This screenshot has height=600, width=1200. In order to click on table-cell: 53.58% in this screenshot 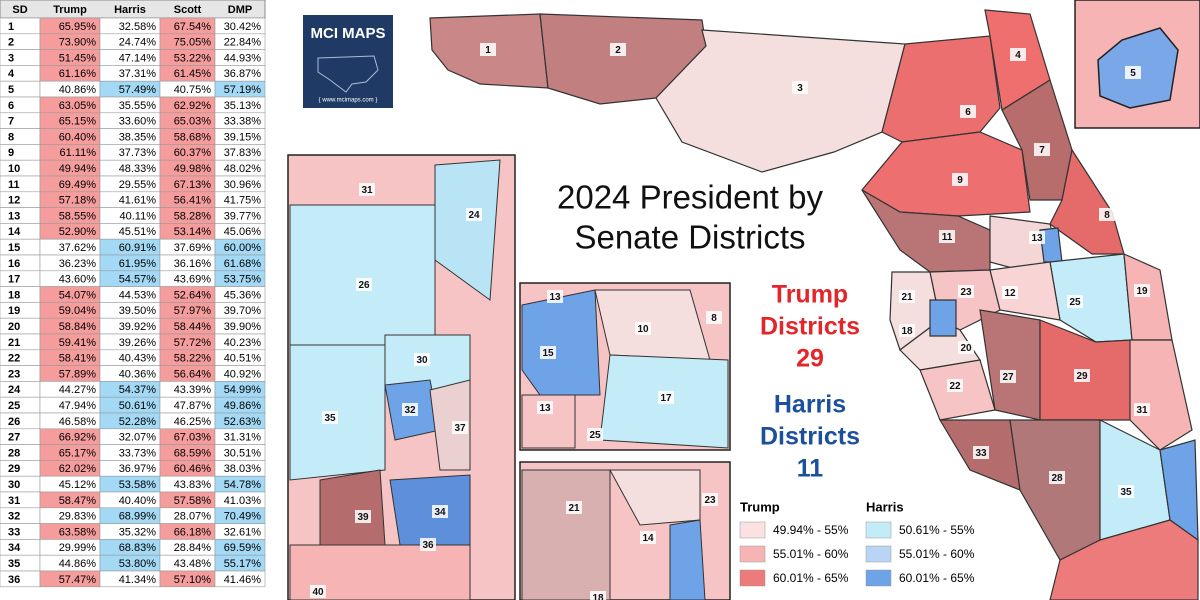, I will do `click(138, 485)`.